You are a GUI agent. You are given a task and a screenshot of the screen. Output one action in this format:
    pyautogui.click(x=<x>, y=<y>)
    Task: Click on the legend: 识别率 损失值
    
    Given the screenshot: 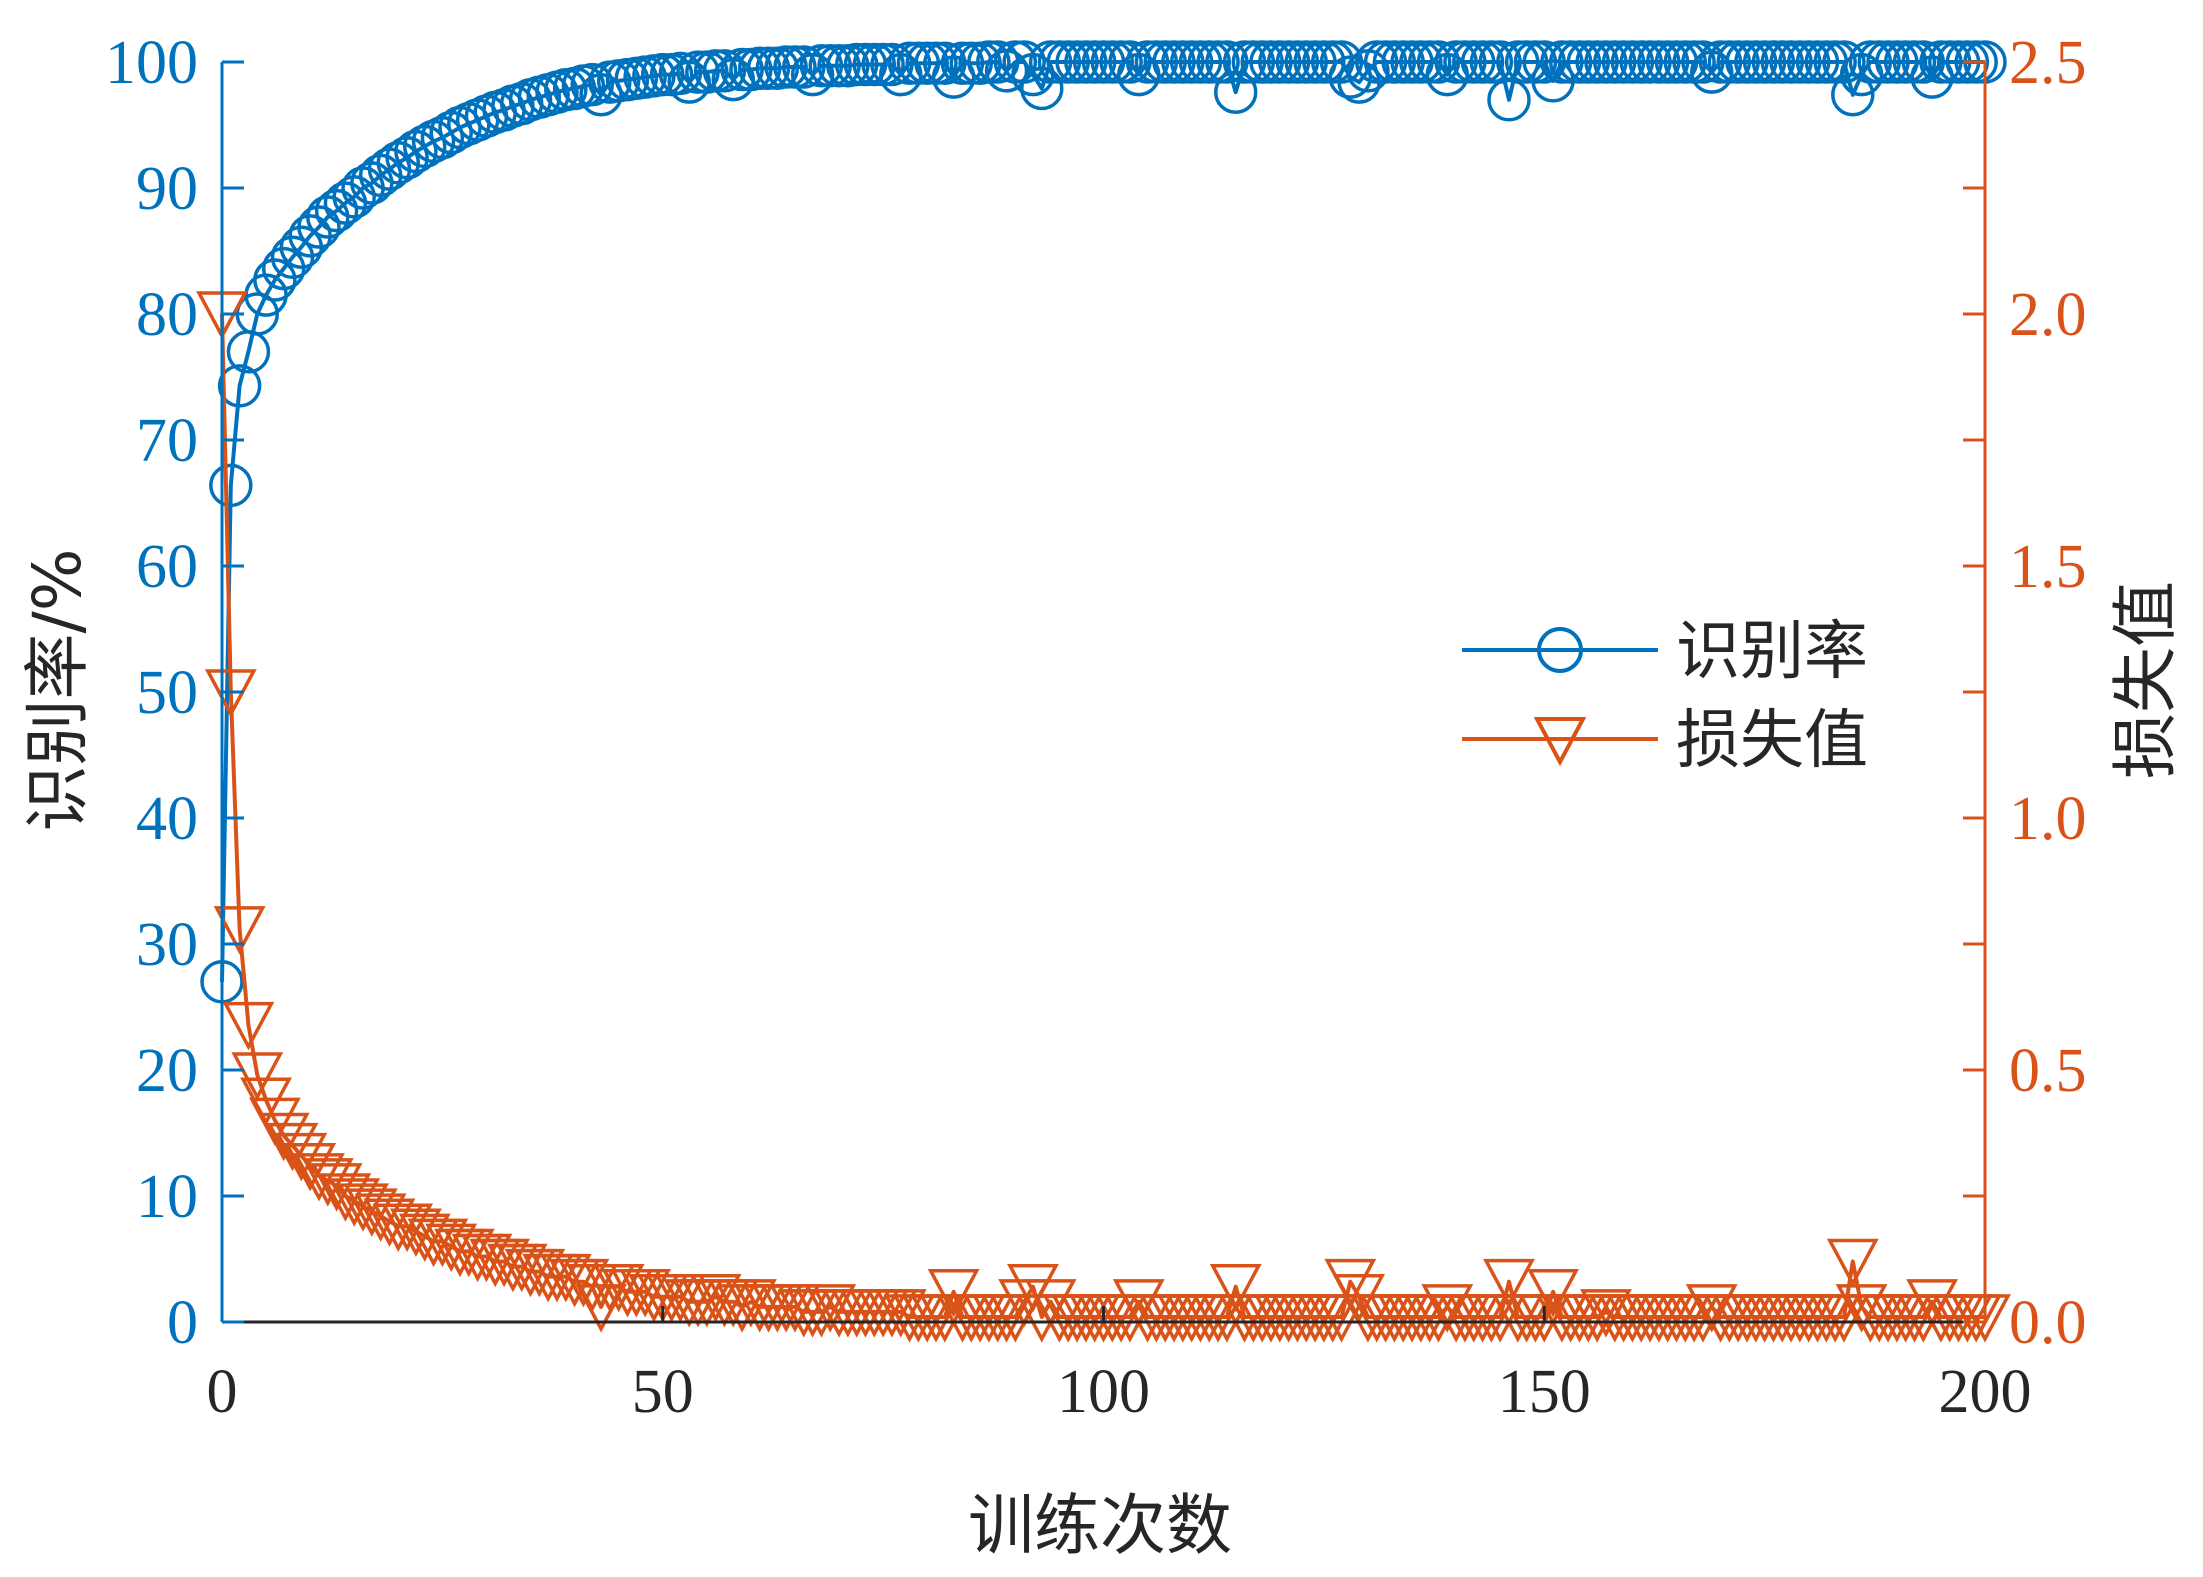 What is the action you would take?
    pyautogui.click(x=1665, y=696)
    